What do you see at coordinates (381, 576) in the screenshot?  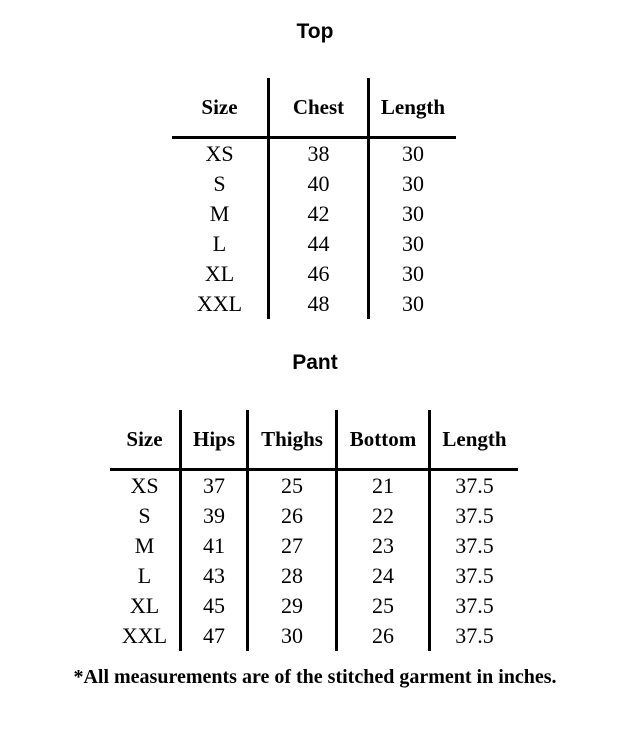 I see `table-cell: 24` at bounding box center [381, 576].